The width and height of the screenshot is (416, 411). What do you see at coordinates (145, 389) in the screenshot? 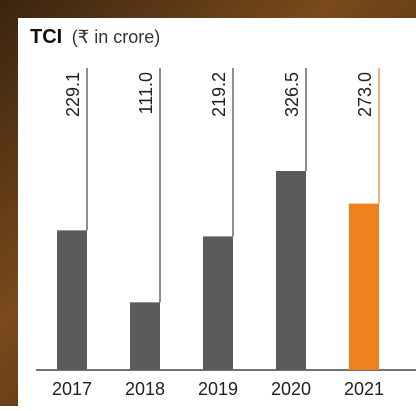
I see `x-tick-label: 2018` at bounding box center [145, 389].